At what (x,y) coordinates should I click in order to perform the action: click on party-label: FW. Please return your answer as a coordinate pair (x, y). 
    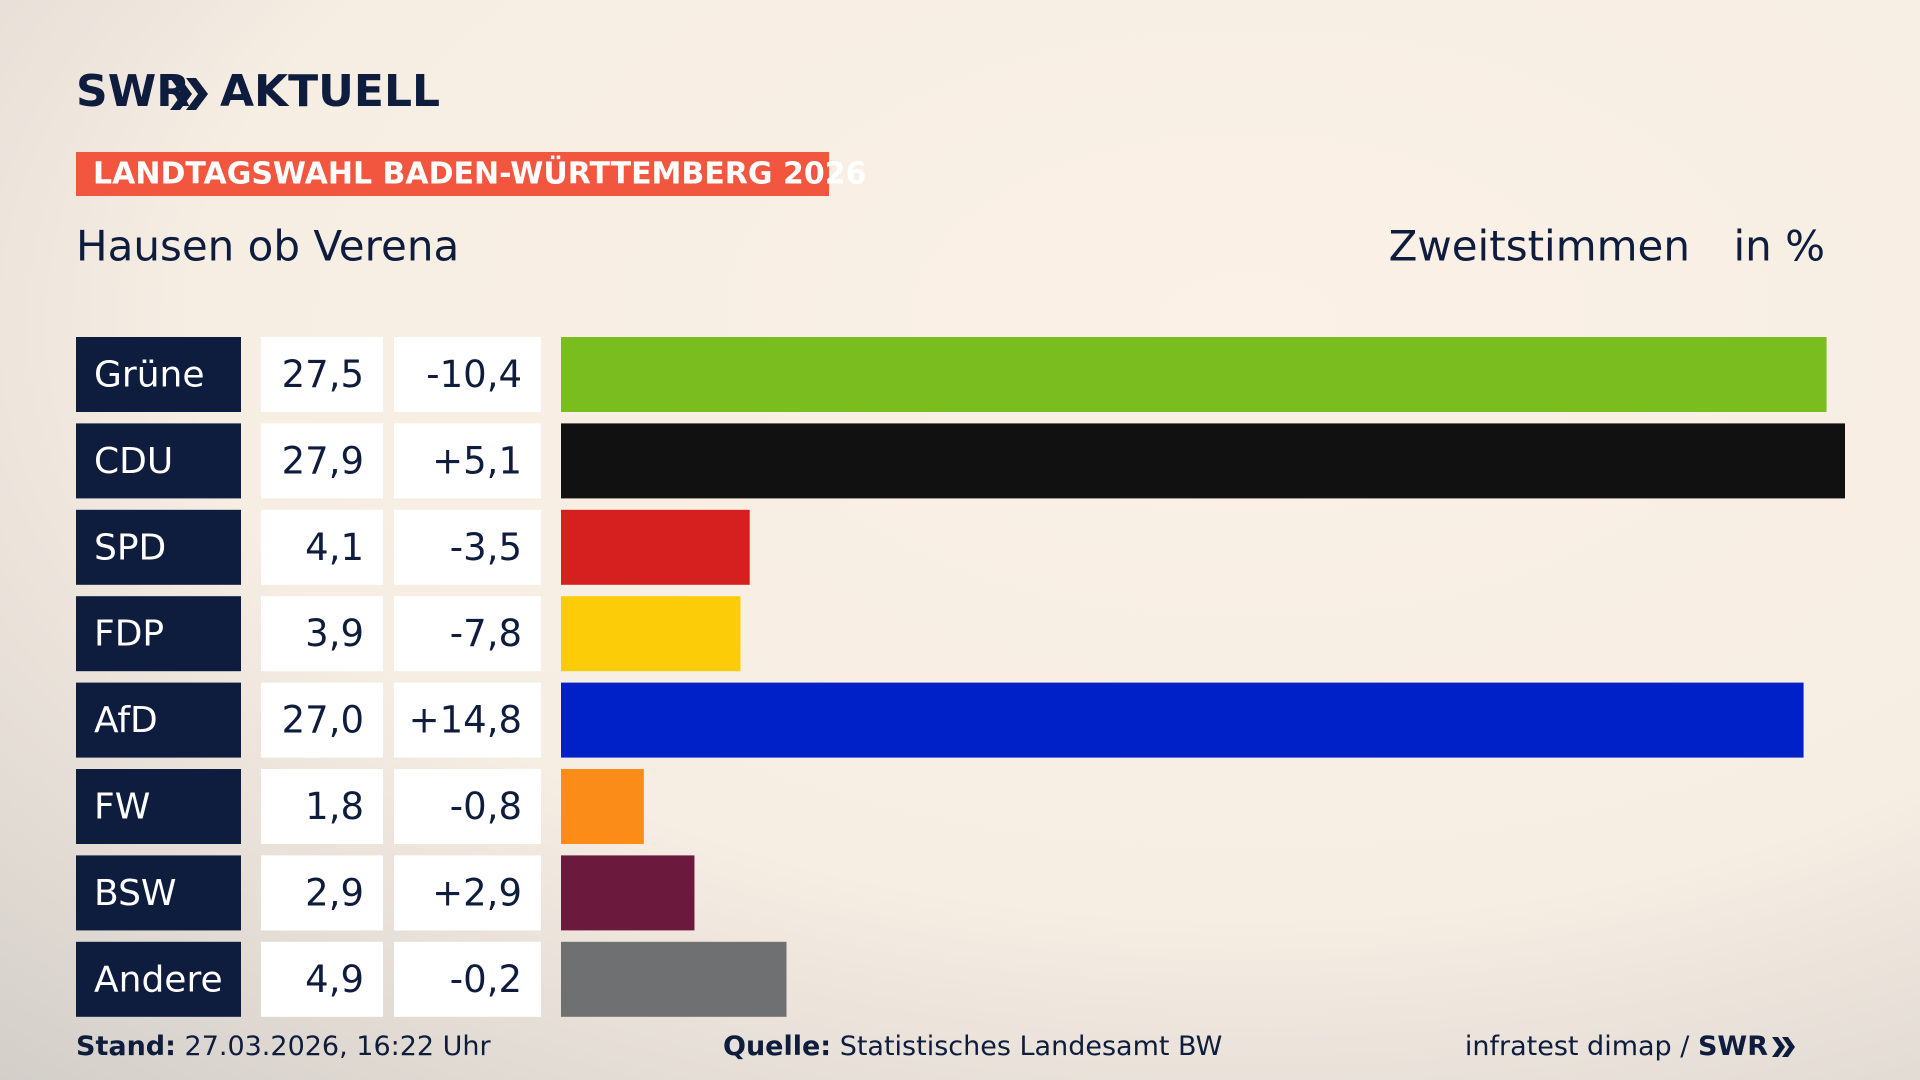
    Looking at the image, I should click on (122, 807).